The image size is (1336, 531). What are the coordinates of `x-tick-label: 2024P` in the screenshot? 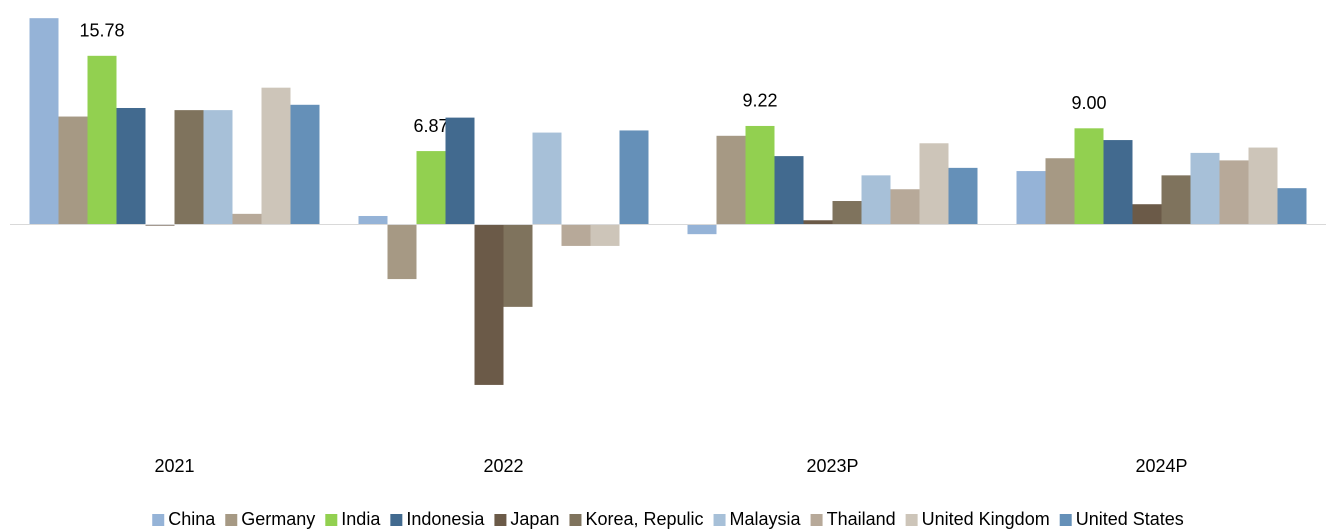 It's located at (1161, 466).